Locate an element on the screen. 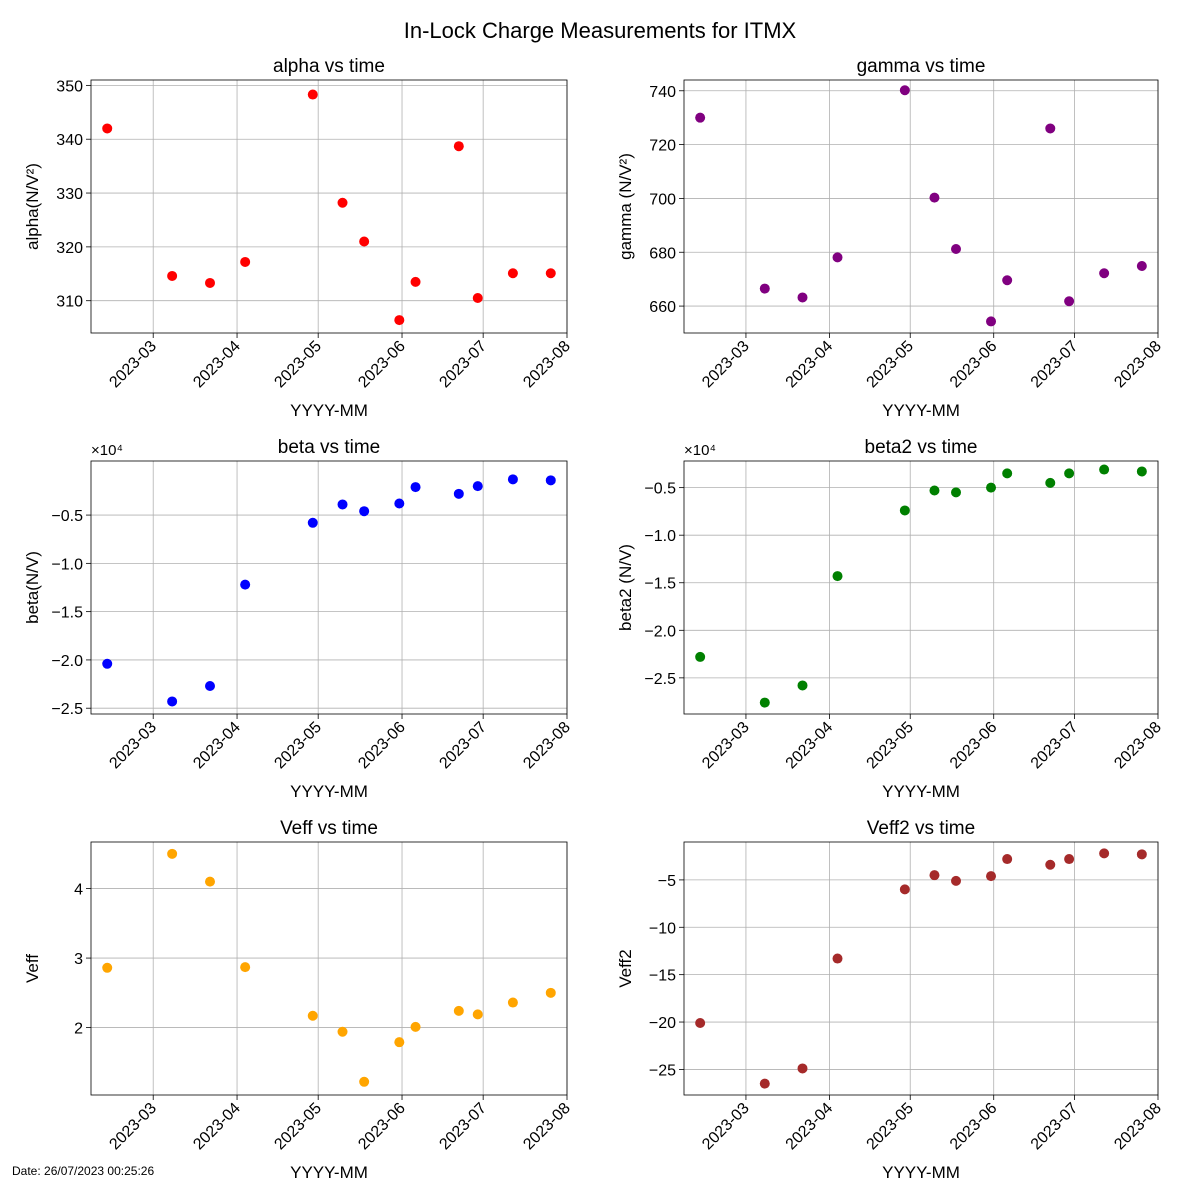 The width and height of the screenshot is (1200, 1200). y-tick-label: −2.5 is located at coordinates (660, 679).